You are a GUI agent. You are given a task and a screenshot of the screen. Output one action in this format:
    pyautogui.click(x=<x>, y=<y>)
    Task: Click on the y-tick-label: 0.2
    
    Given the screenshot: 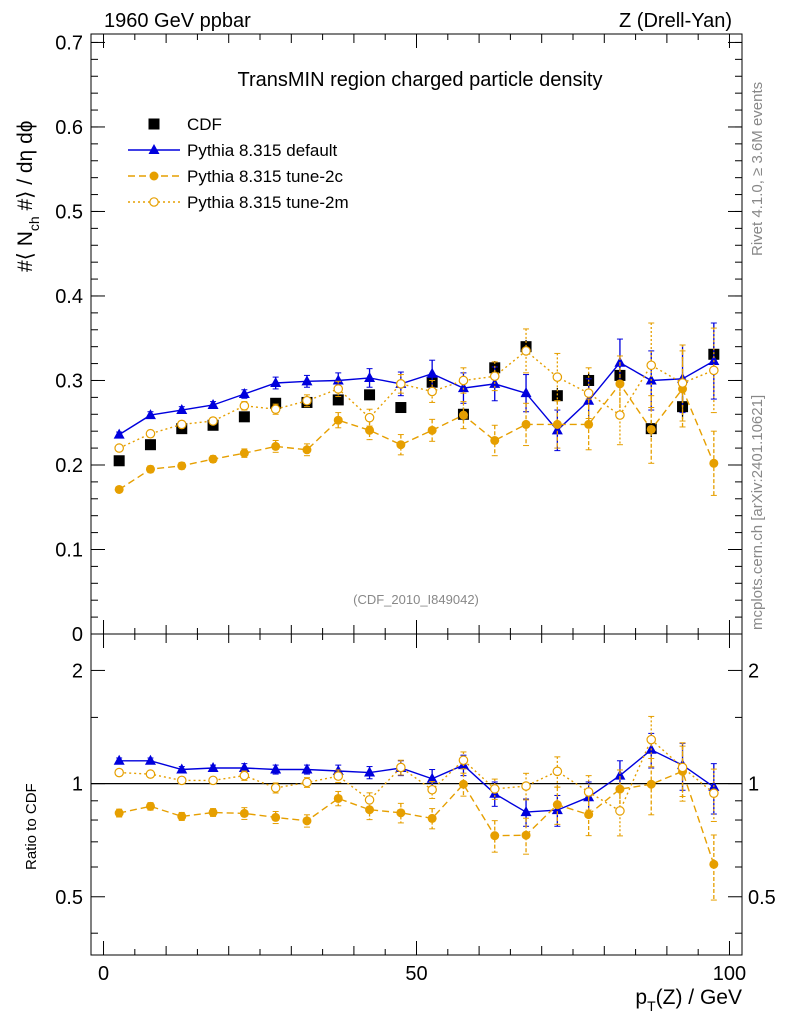 What is the action you would take?
    pyautogui.click(x=69, y=466)
    